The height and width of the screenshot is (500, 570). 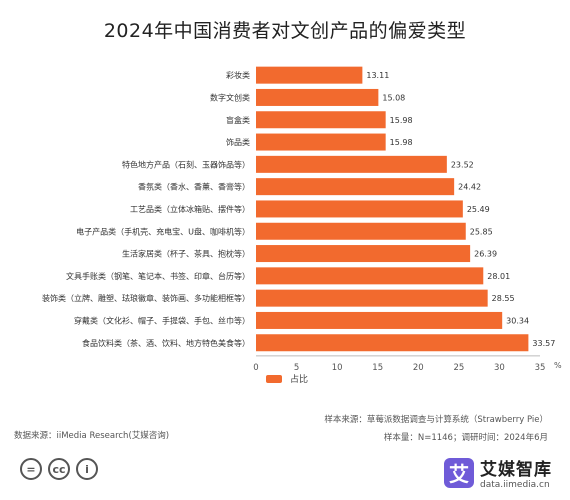 I want to click on category-label: 工艺品类（立体冰箱贴、摆件等）, so click(x=190, y=209).